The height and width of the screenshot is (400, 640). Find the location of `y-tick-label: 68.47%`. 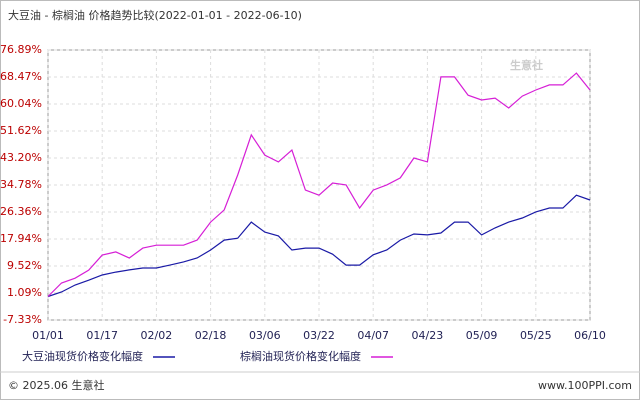

y-tick-label: 68.47% is located at coordinates (21, 76).